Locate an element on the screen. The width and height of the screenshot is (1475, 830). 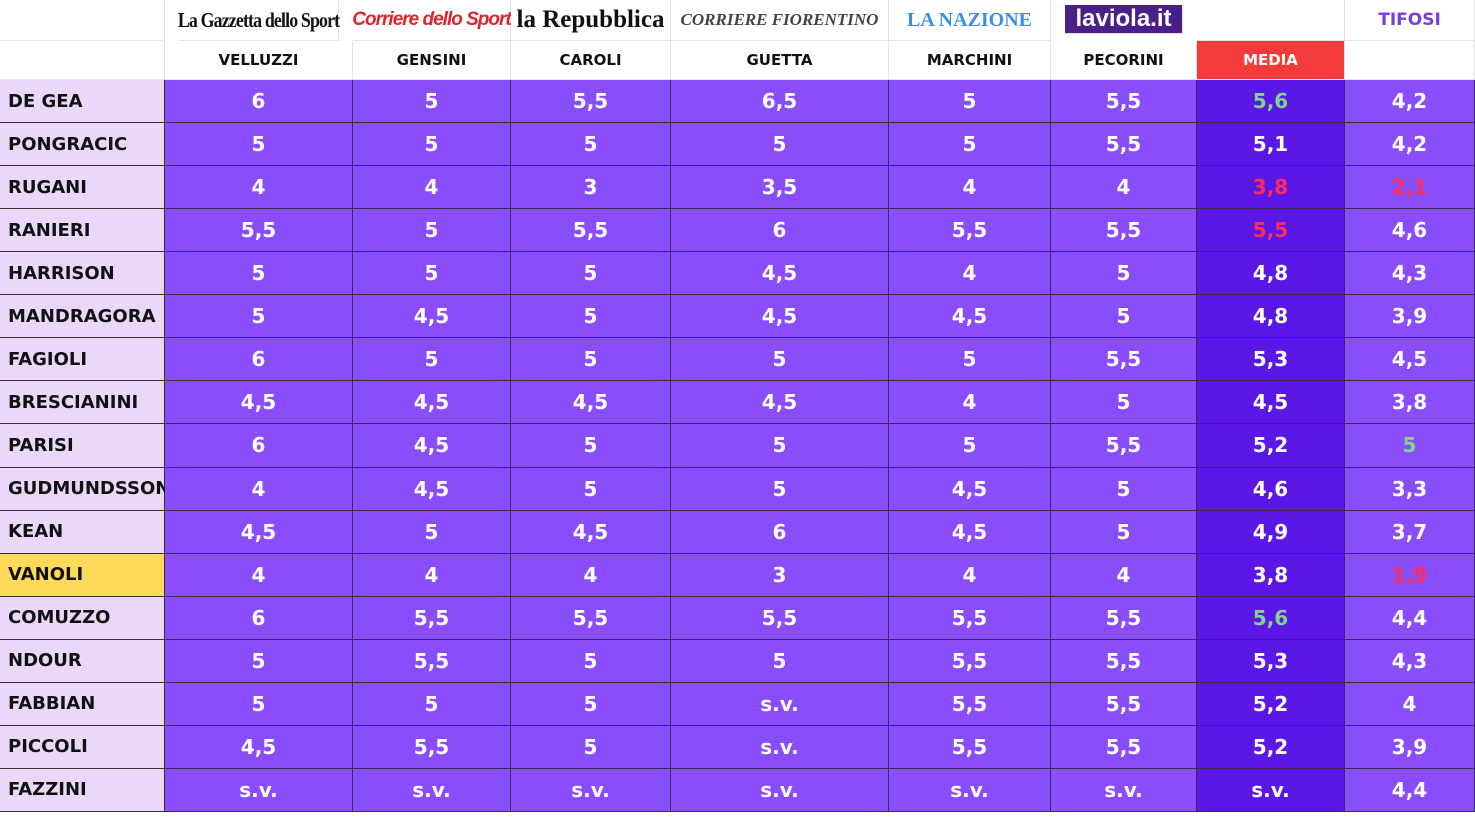
tifosi-value: 4,4 is located at coordinates (1410, 618).